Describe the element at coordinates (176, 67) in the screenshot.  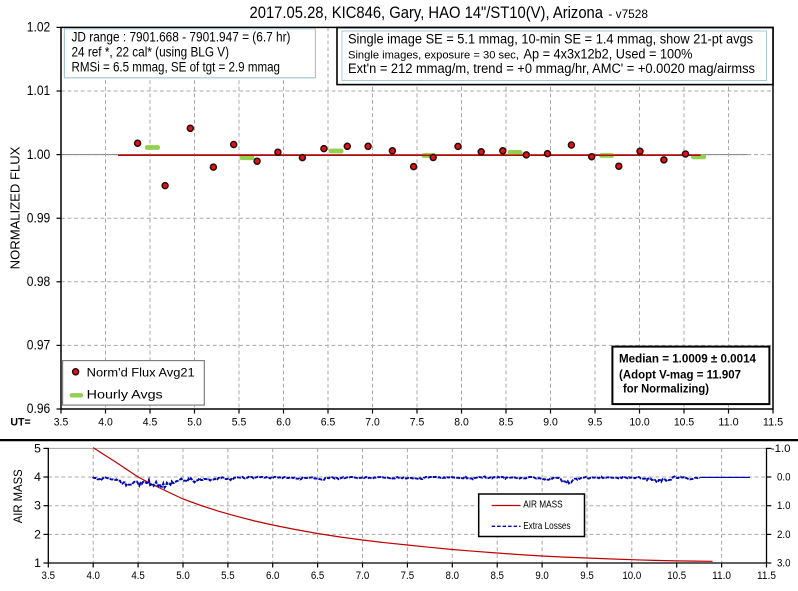
I see `svg-text:RMSi = 6.5 mmag, SE of tgt = 2: RMSi = 6.5 mmag, SE of tgt = 2.9 mmag` at that location.